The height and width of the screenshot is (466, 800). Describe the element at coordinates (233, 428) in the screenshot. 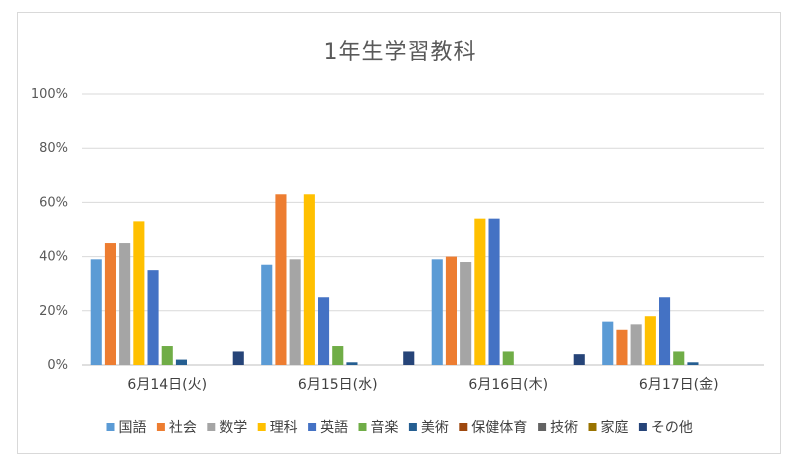

I see `legend-entry: 数学` at that location.